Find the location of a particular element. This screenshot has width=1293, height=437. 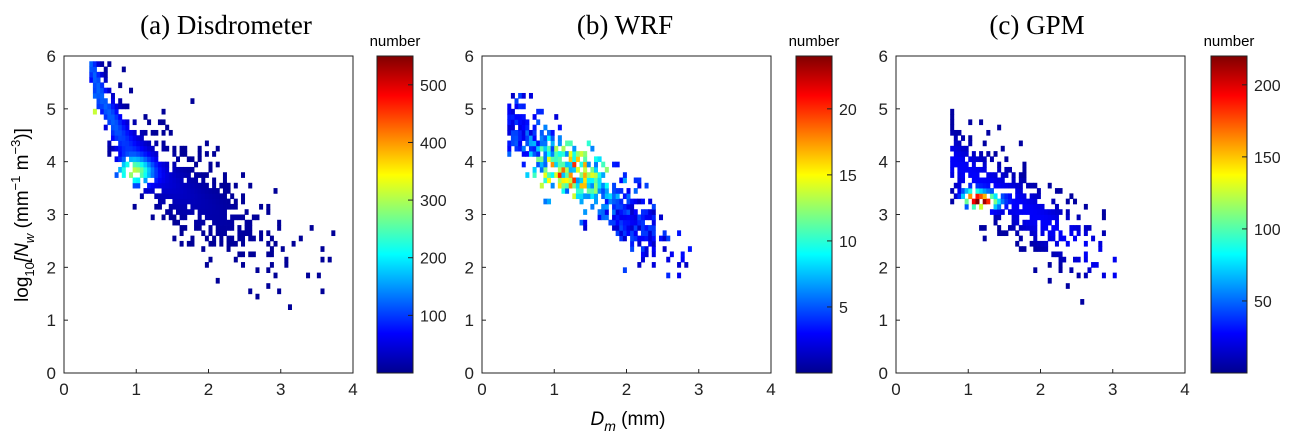

x-tick-label: 3 is located at coordinates (698, 389).